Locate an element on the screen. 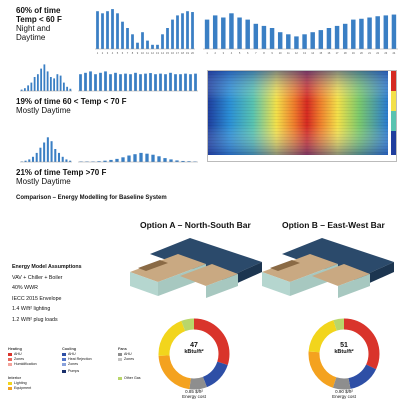 The width and height of the screenshot is (406, 409). hot-pct: 21% of time Temp >70 F is located at coordinates (61, 172).